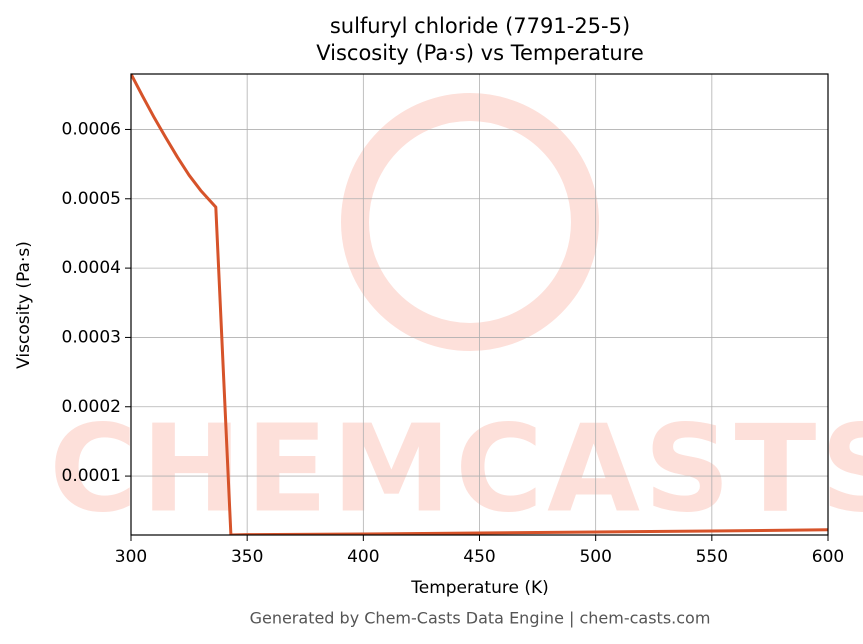  I want to click on x-tick-label: 550, so click(712, 557).